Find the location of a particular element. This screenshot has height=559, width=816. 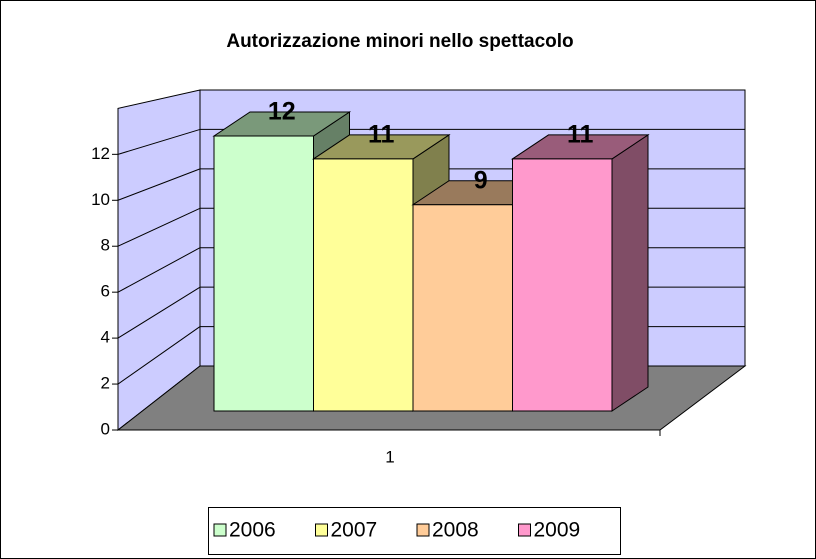

y-tick-label: 6 is located at coordinates (105, 291).